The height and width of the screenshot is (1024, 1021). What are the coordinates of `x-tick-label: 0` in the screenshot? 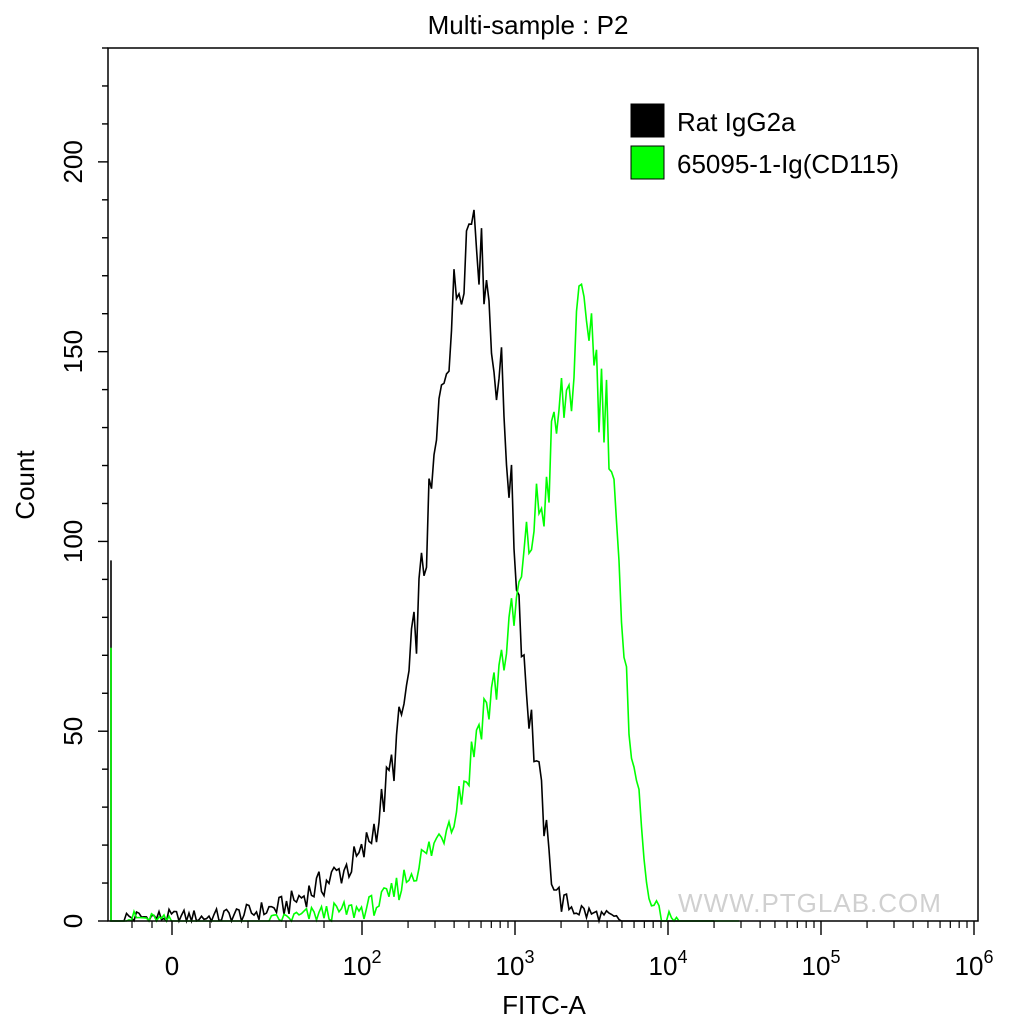 It's located at (172, 966).